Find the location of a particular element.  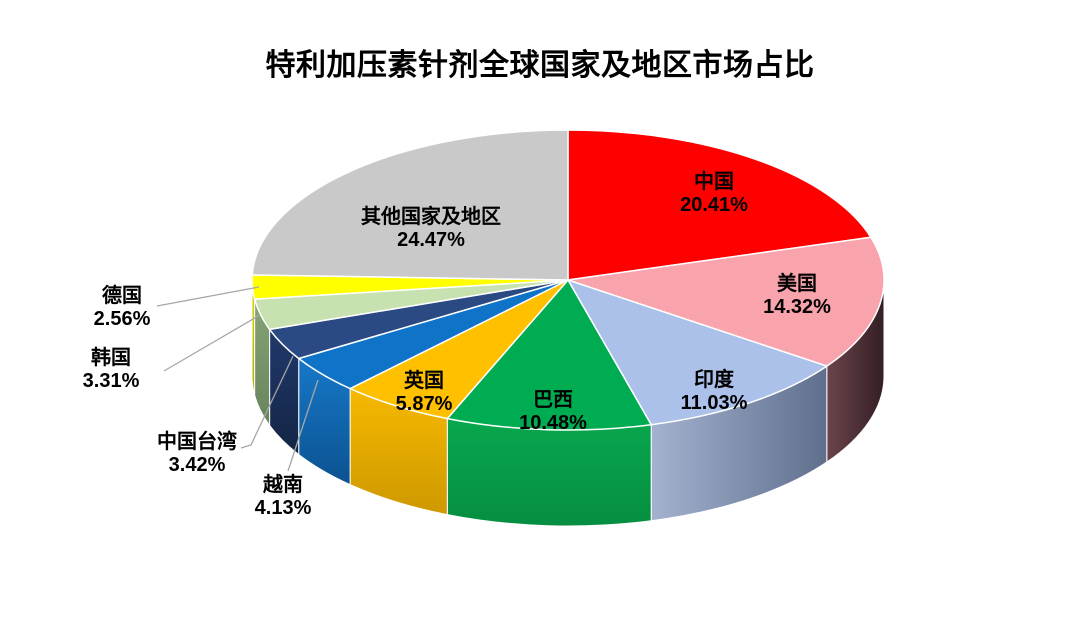

slice-value-south-korea: 3.31% is located at coordinates (111, 381).